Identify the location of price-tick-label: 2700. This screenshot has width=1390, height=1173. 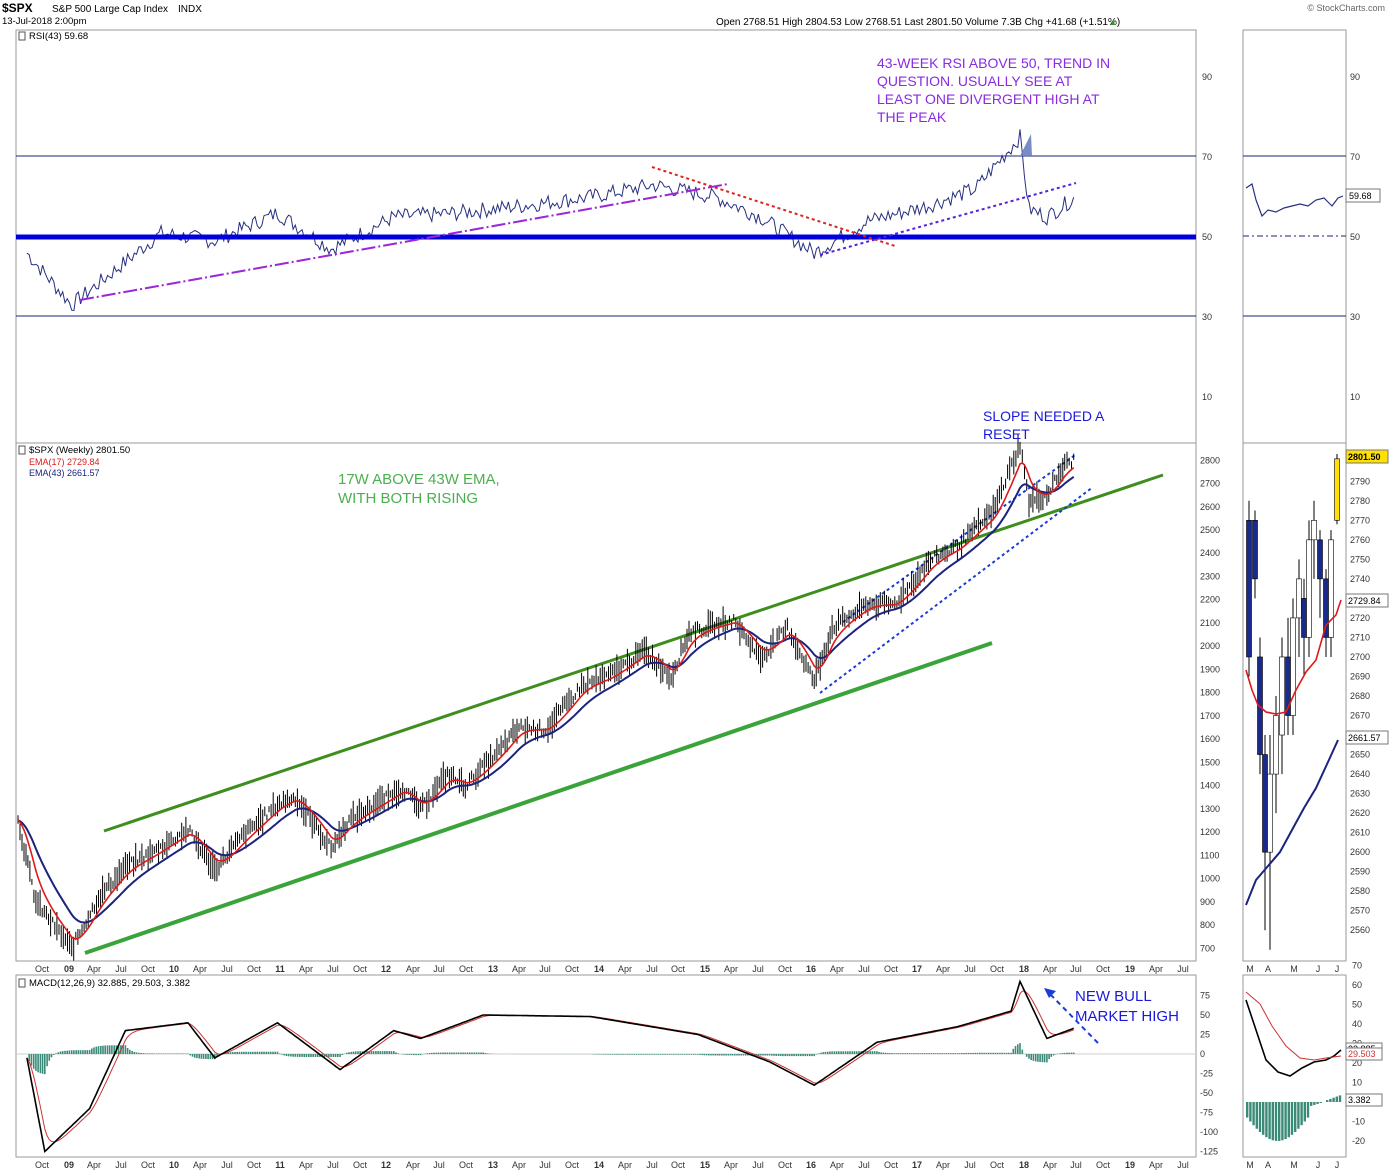
(1210, 484).